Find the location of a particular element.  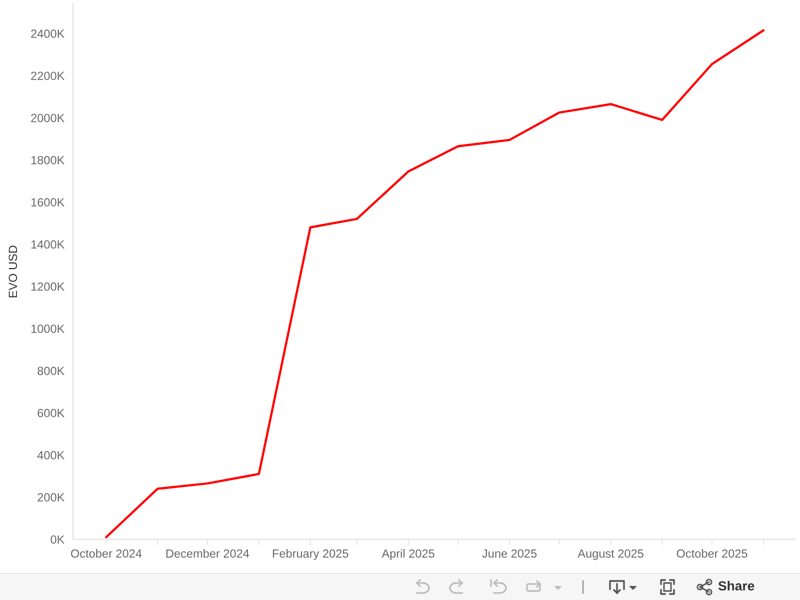

y-tick-label: 200K is located at coordinates (51, 497).